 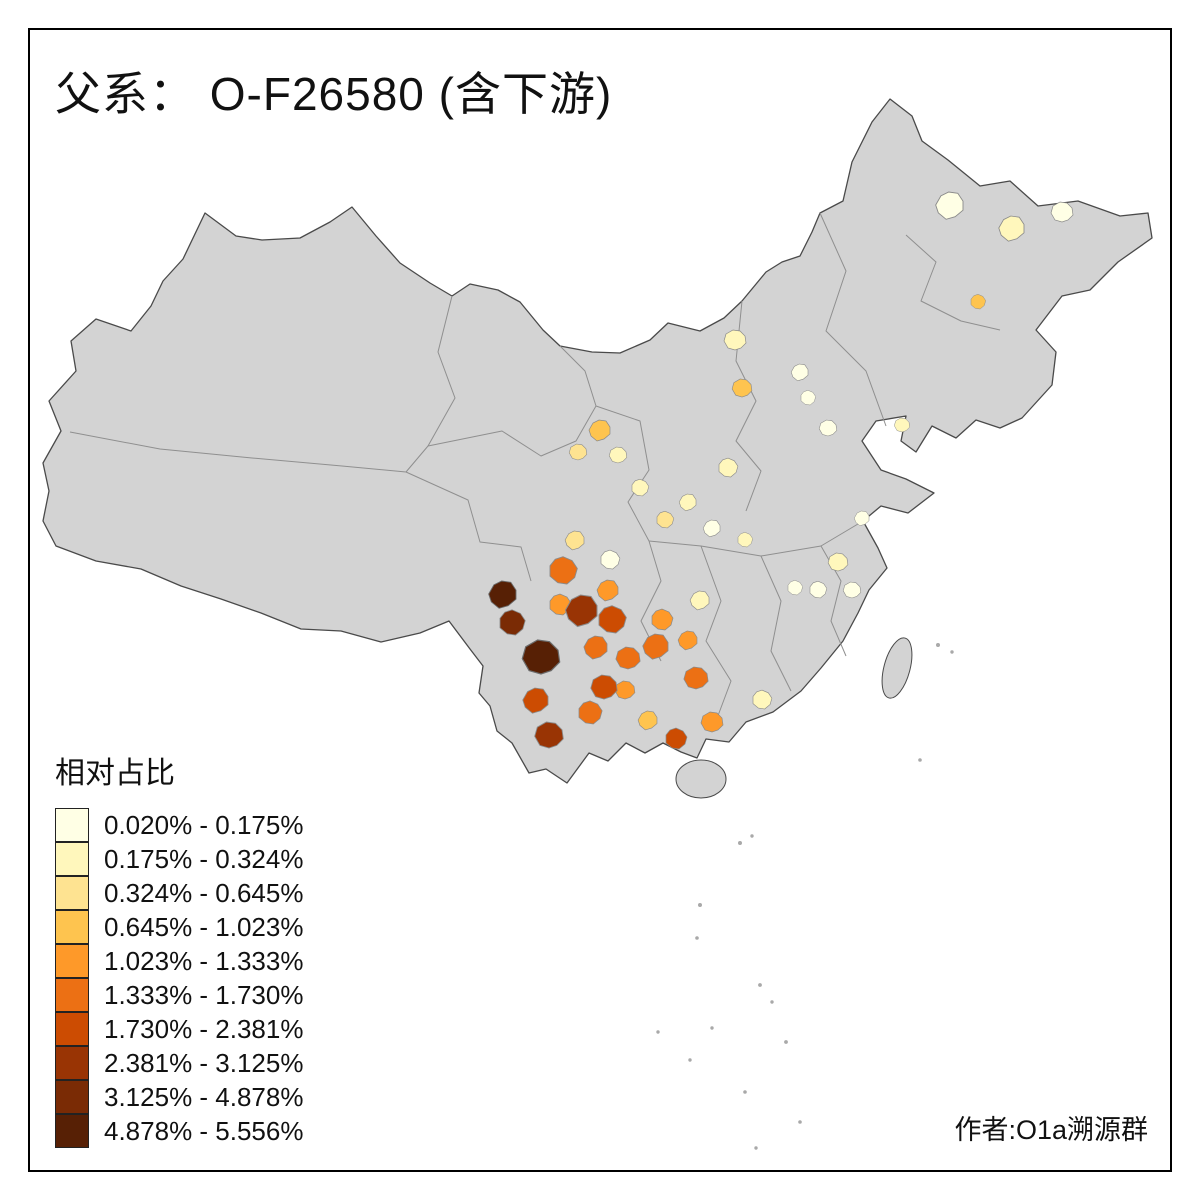 What do you see at coordinates (204, 858) in the screenshot?
I see `legend-label: 0.175% - 0.324%` at bounding box center [204, 858].